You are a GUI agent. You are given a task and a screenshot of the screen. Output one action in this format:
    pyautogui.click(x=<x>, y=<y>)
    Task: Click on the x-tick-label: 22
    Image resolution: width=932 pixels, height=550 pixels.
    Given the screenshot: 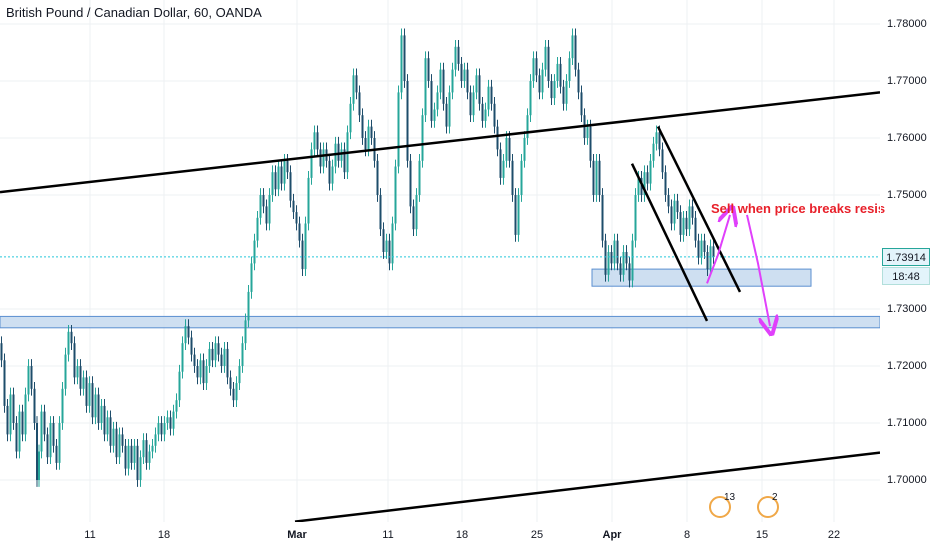 What is the action you would take?
    pyautogui.click(x=834, y=535)
    